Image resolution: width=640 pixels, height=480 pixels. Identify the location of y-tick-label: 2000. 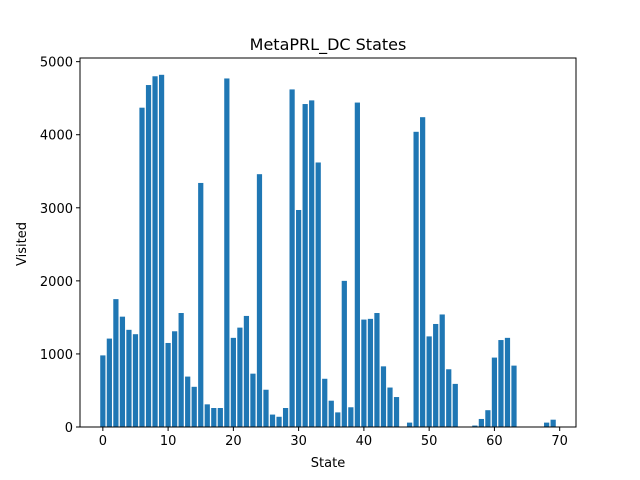
(56, 282).